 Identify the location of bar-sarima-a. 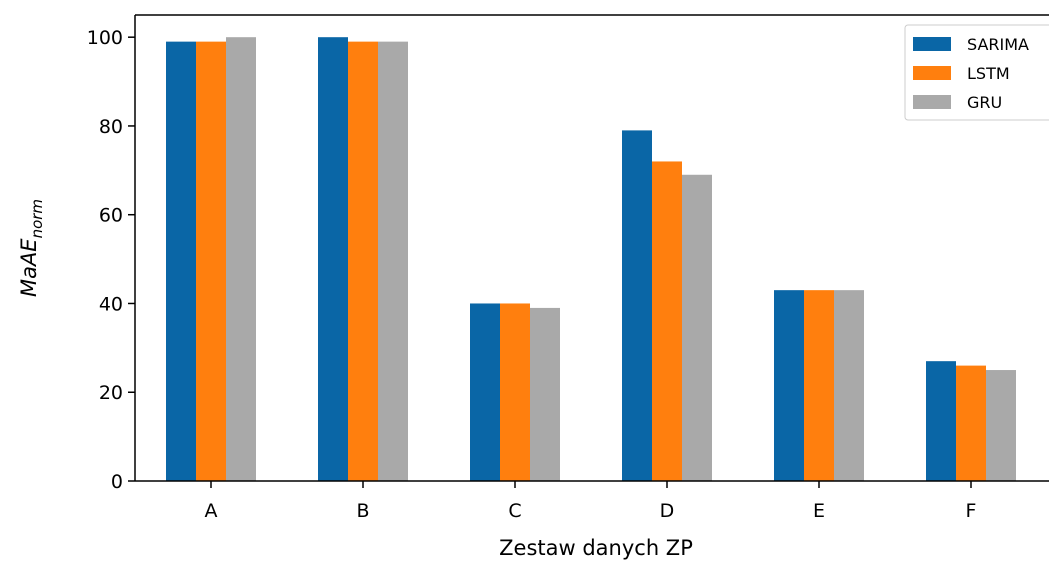
(181, 261).